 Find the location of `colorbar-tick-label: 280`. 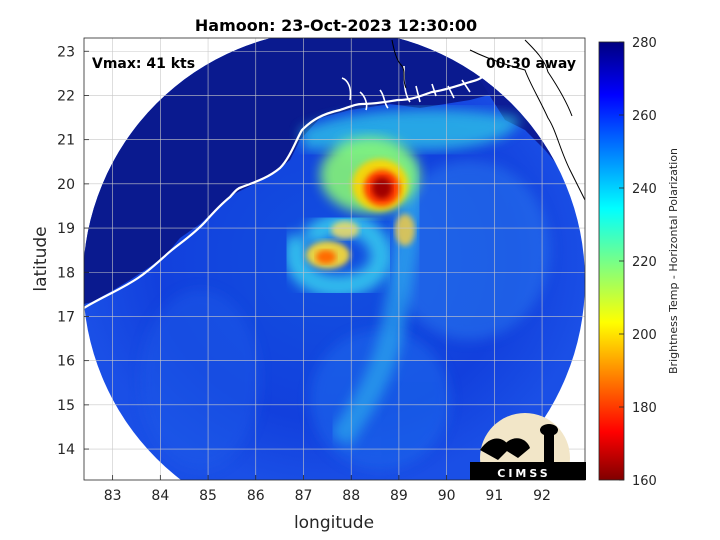

colorbar-tick-label: 280 is located at coordinates (644, 43).